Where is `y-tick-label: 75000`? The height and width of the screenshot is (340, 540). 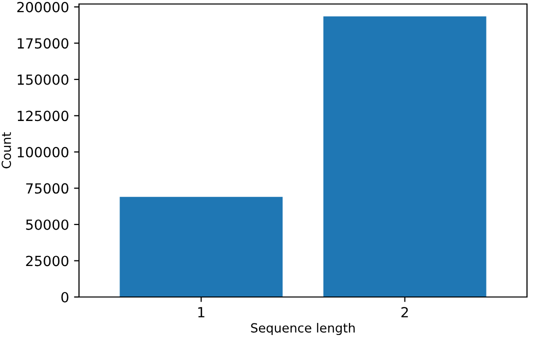 y-tick-label: 75000 is located at coordinates (47, 188).